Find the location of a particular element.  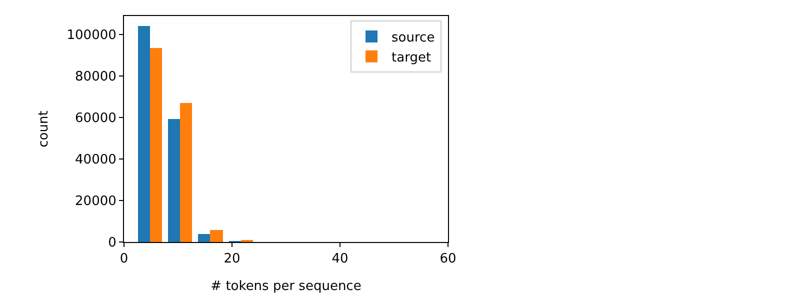

y-tick-label: 60000 is located at coordinates (95, 118).